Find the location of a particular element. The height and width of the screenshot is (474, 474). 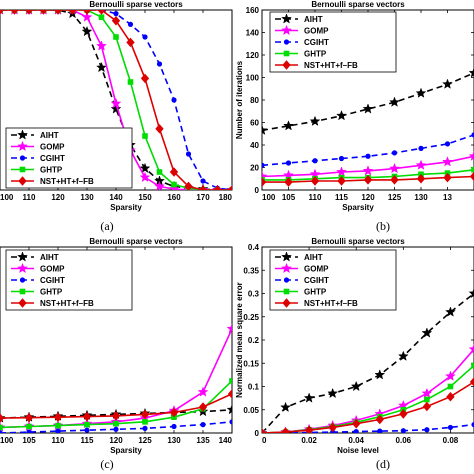

panel-caption: (a) is located at coordinates (106, 226).